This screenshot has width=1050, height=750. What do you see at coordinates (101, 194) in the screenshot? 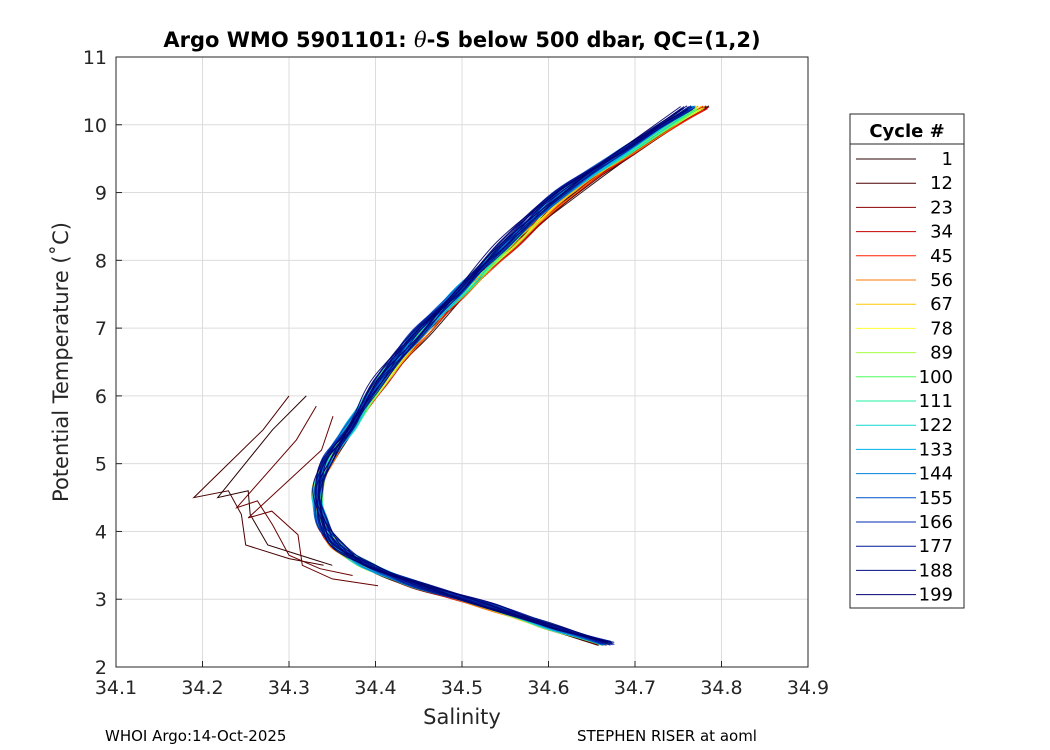
I see `y-tick-label: 9` at bounding box center [101, 194].